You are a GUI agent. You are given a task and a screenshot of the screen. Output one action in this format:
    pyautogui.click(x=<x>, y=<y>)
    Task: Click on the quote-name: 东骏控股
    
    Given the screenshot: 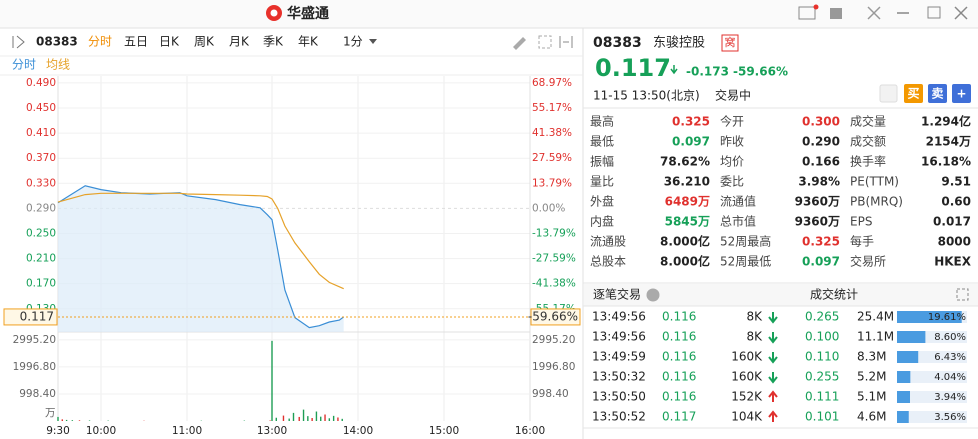 What is the action you would take?
    pyautogui.click(x=679, y=43)
    